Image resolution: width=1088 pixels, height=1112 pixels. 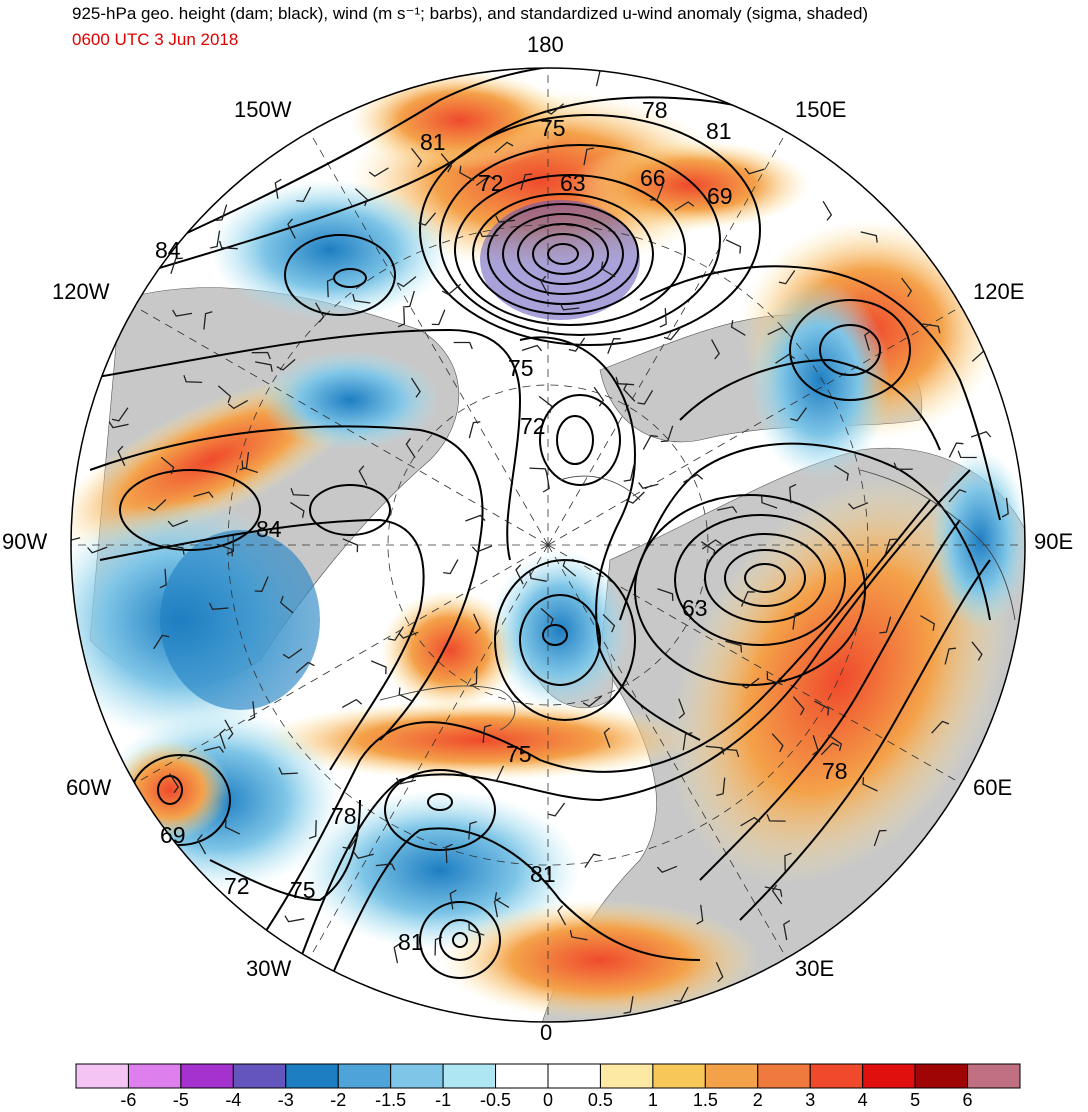 What do you see at coordinates (519, 754) in the screenshot?
I see `contour-label: 75` at bounding box center [519, 754].